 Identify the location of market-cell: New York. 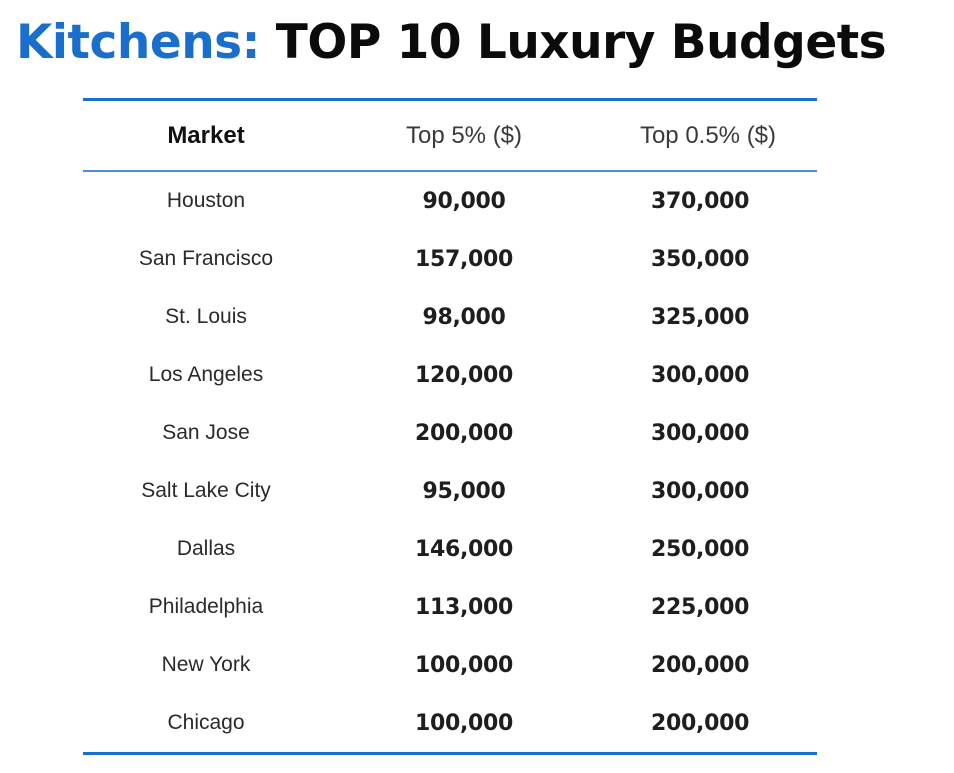
(206, 664).